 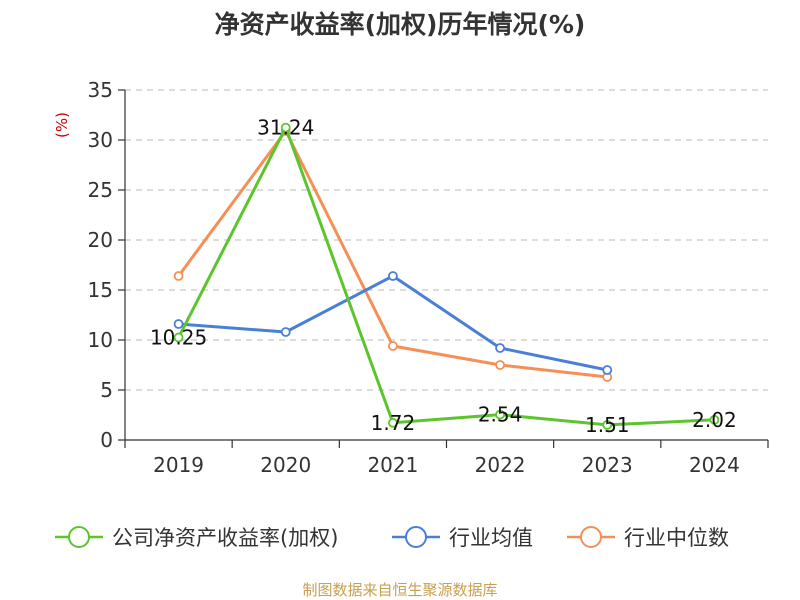 I want to click on x-tick-label: 2019, so click(x=178, y=465).